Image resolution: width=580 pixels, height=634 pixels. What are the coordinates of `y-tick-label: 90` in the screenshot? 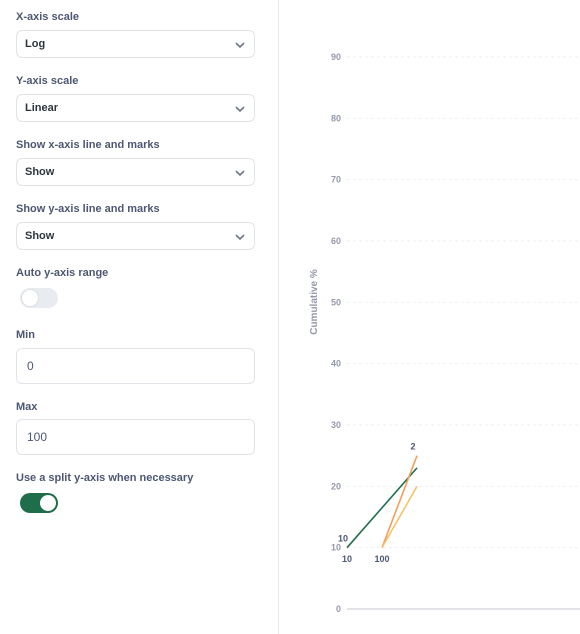 It's located at (336, 57).